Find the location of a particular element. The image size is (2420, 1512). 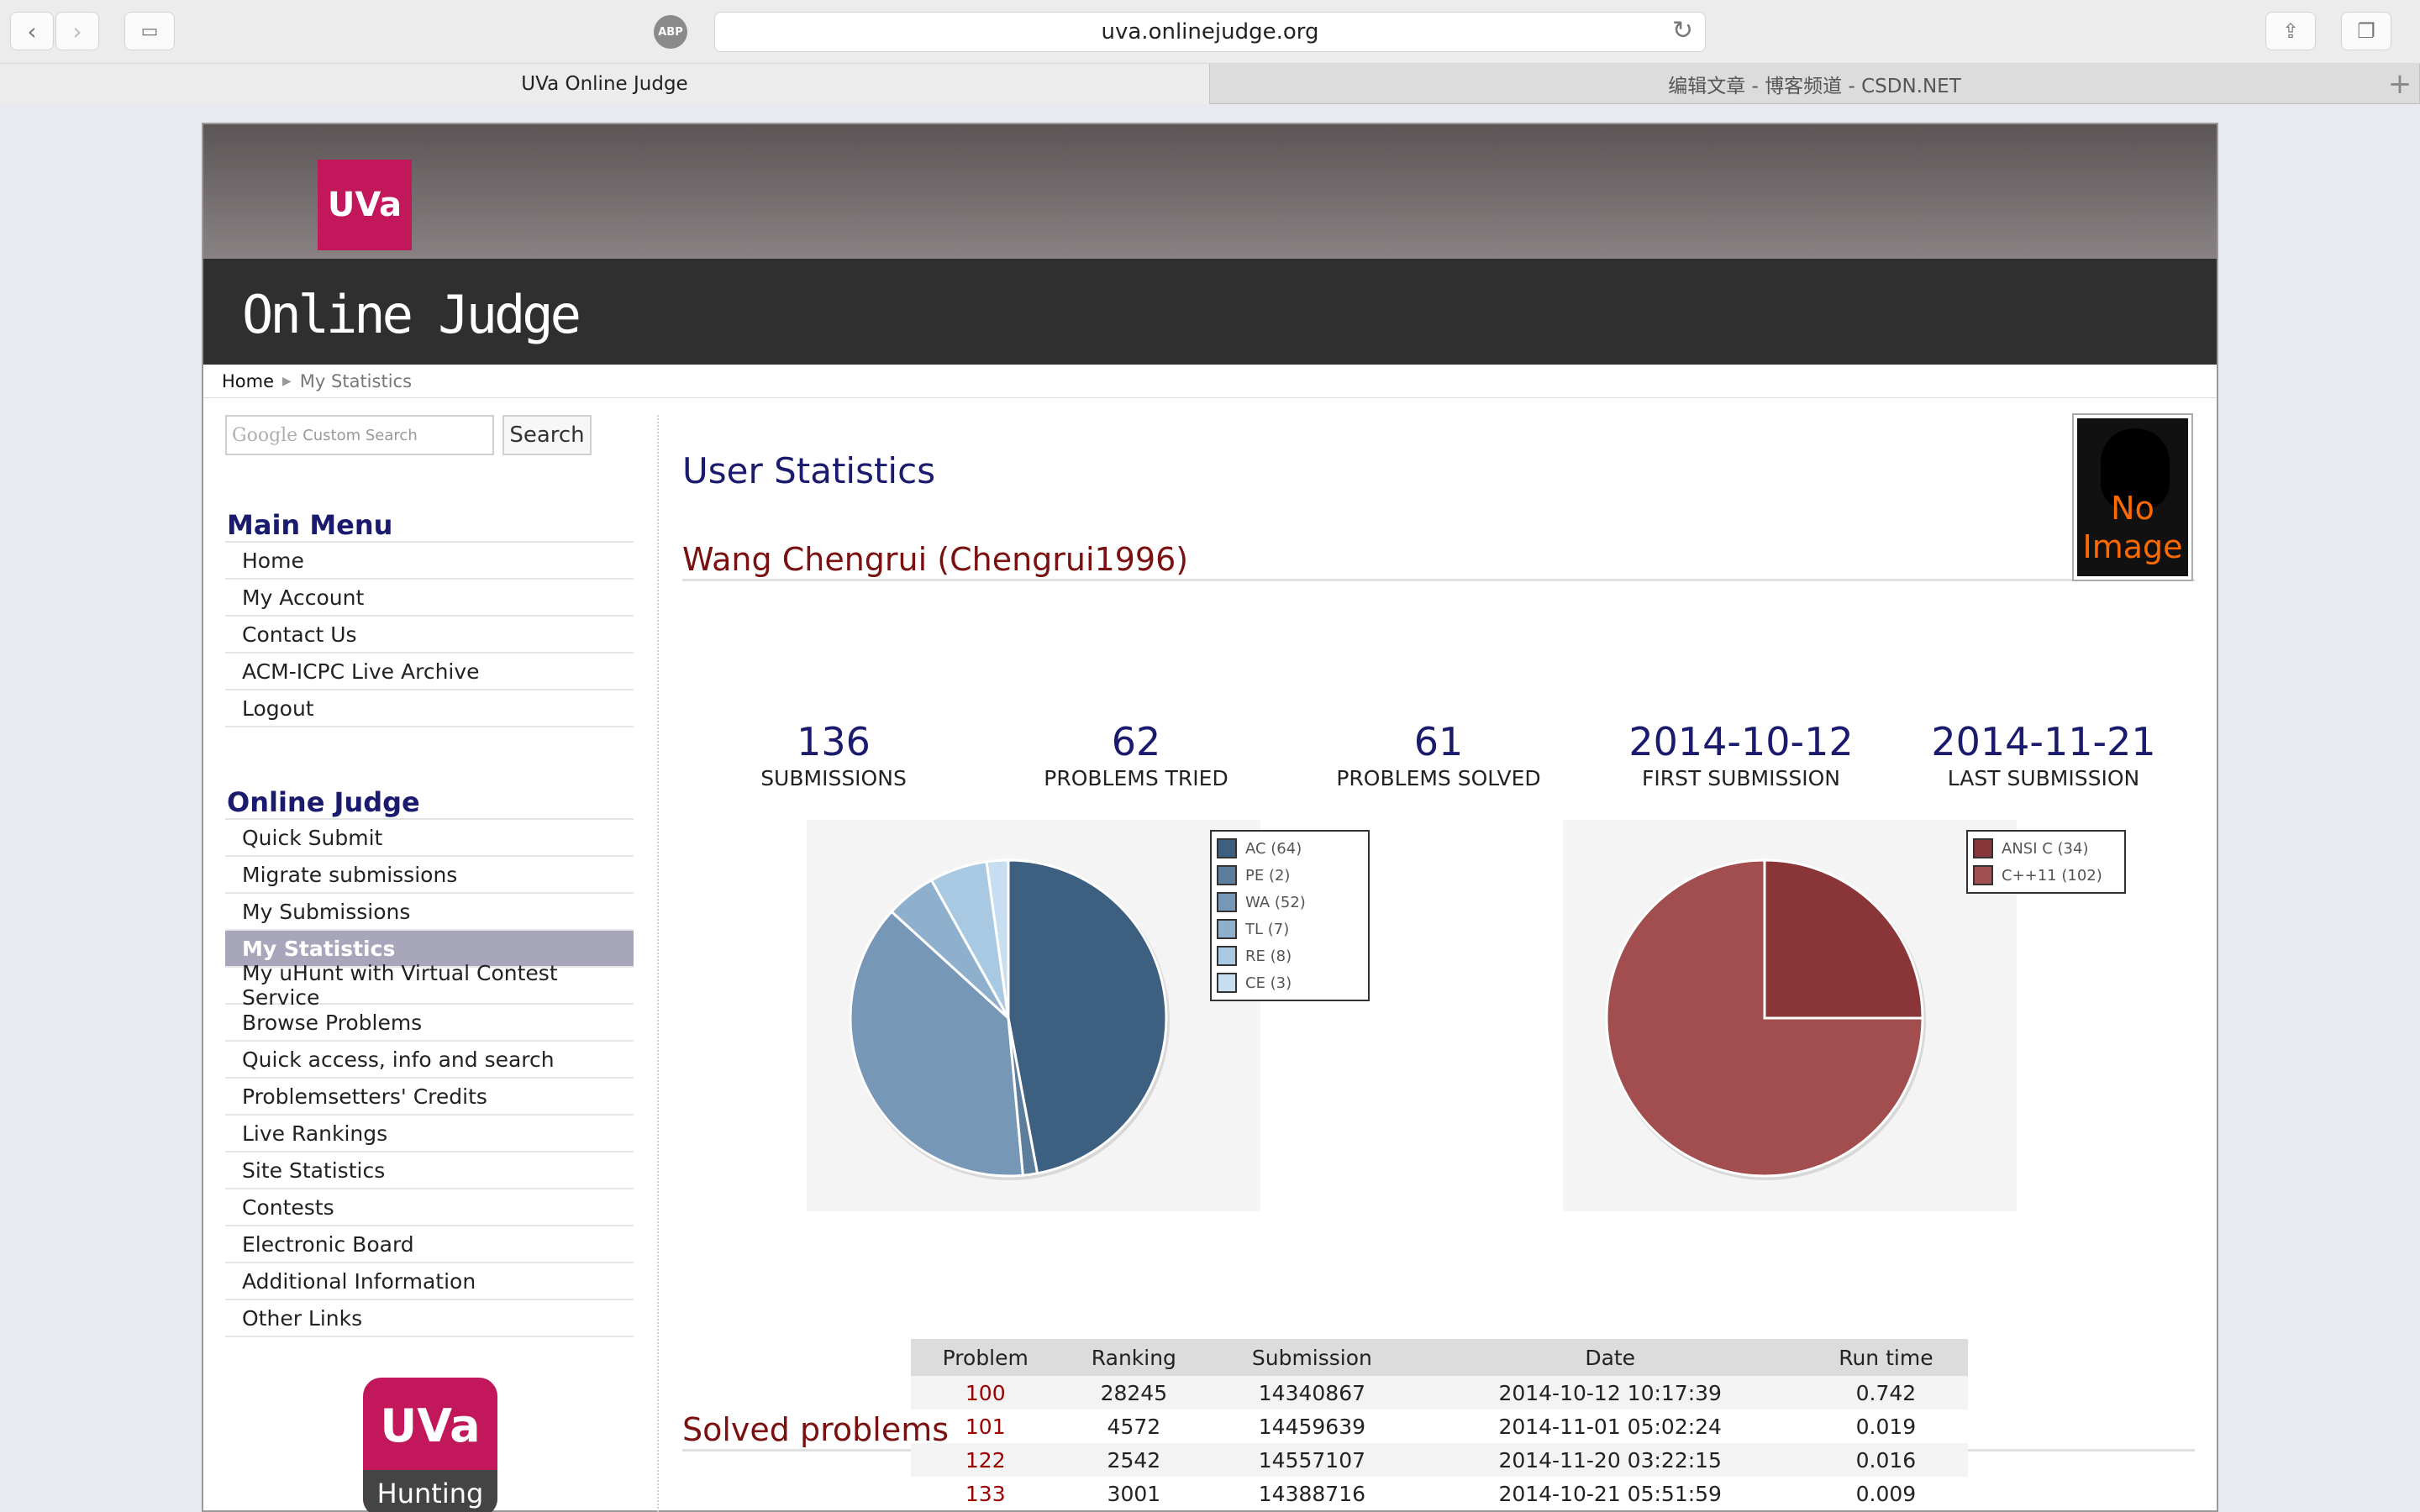

stat-label: PROBLEMS SOLVED is located at coordinates (1438, 778).